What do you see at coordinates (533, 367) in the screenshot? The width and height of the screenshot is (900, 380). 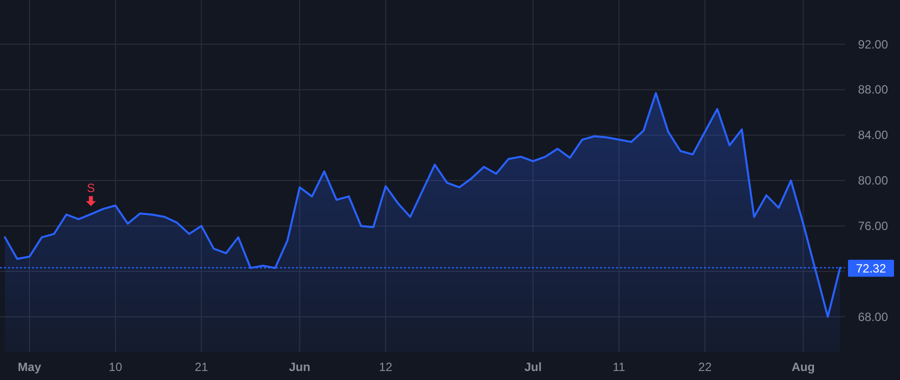 I see `x-tick-label: Jul` at bounding box center [533, 367].